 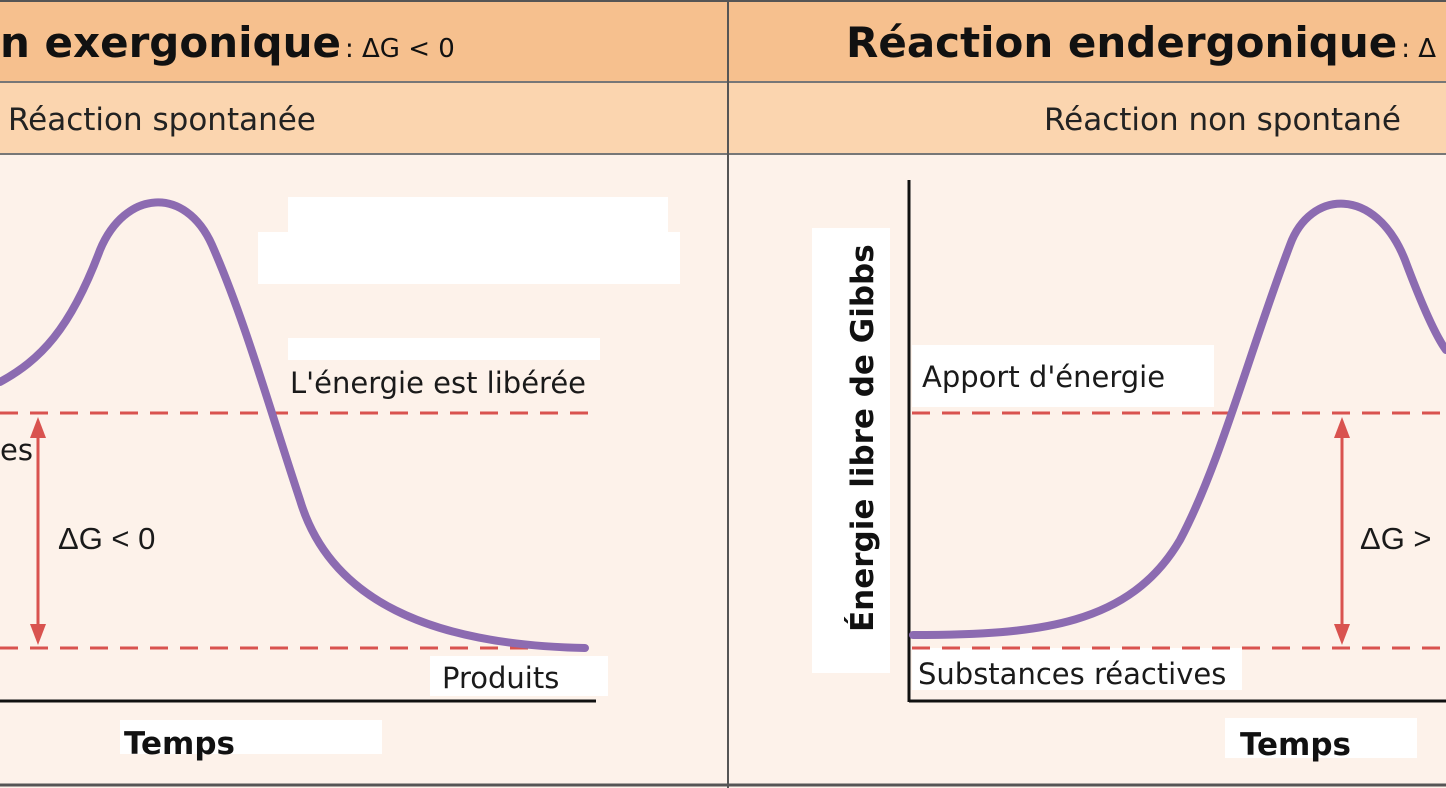 I want to click on right-subtitle: Réaction non spontané, so click(x=1222, y=120).